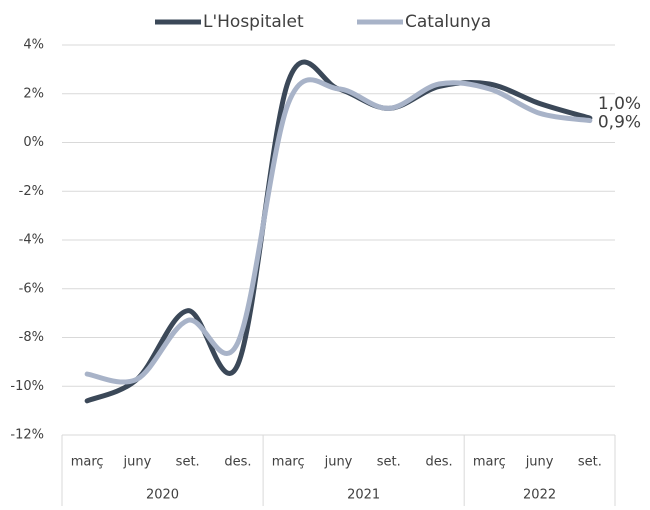 Image resolution: width=650 pixels, height=510 pixels. Describe the element at coordinates (31, 240) in the screenshot. I see `y-tick-label: -4%` at that location.